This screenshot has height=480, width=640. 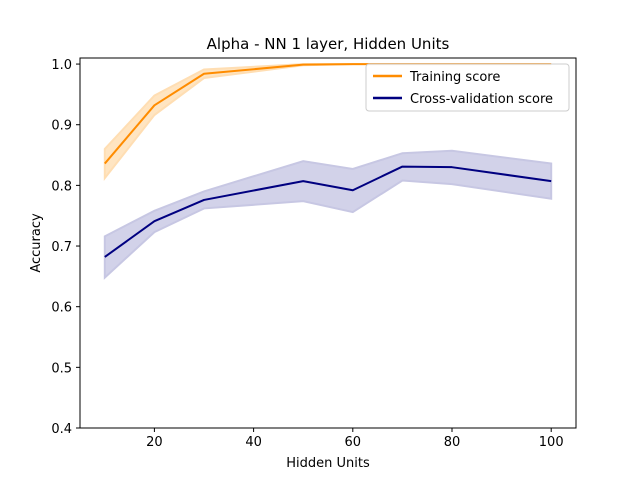 I want to click on y-tick-label: 0.9, so click(x=61, y=126).